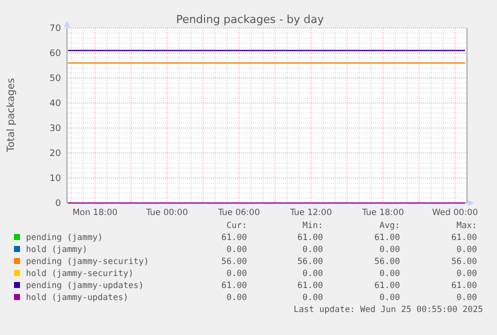  Describe the element at coordinates (87, 262) in the screenshot. I see `legend-label: pending (jammy-security)` at that location.